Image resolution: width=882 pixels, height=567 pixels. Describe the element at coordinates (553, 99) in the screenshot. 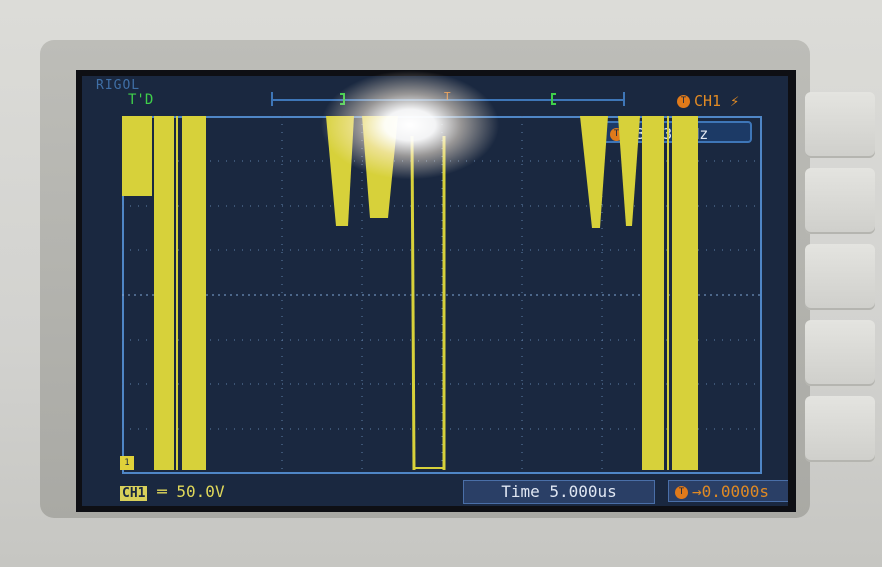

I see `memory-window-right-bracket` at that location.